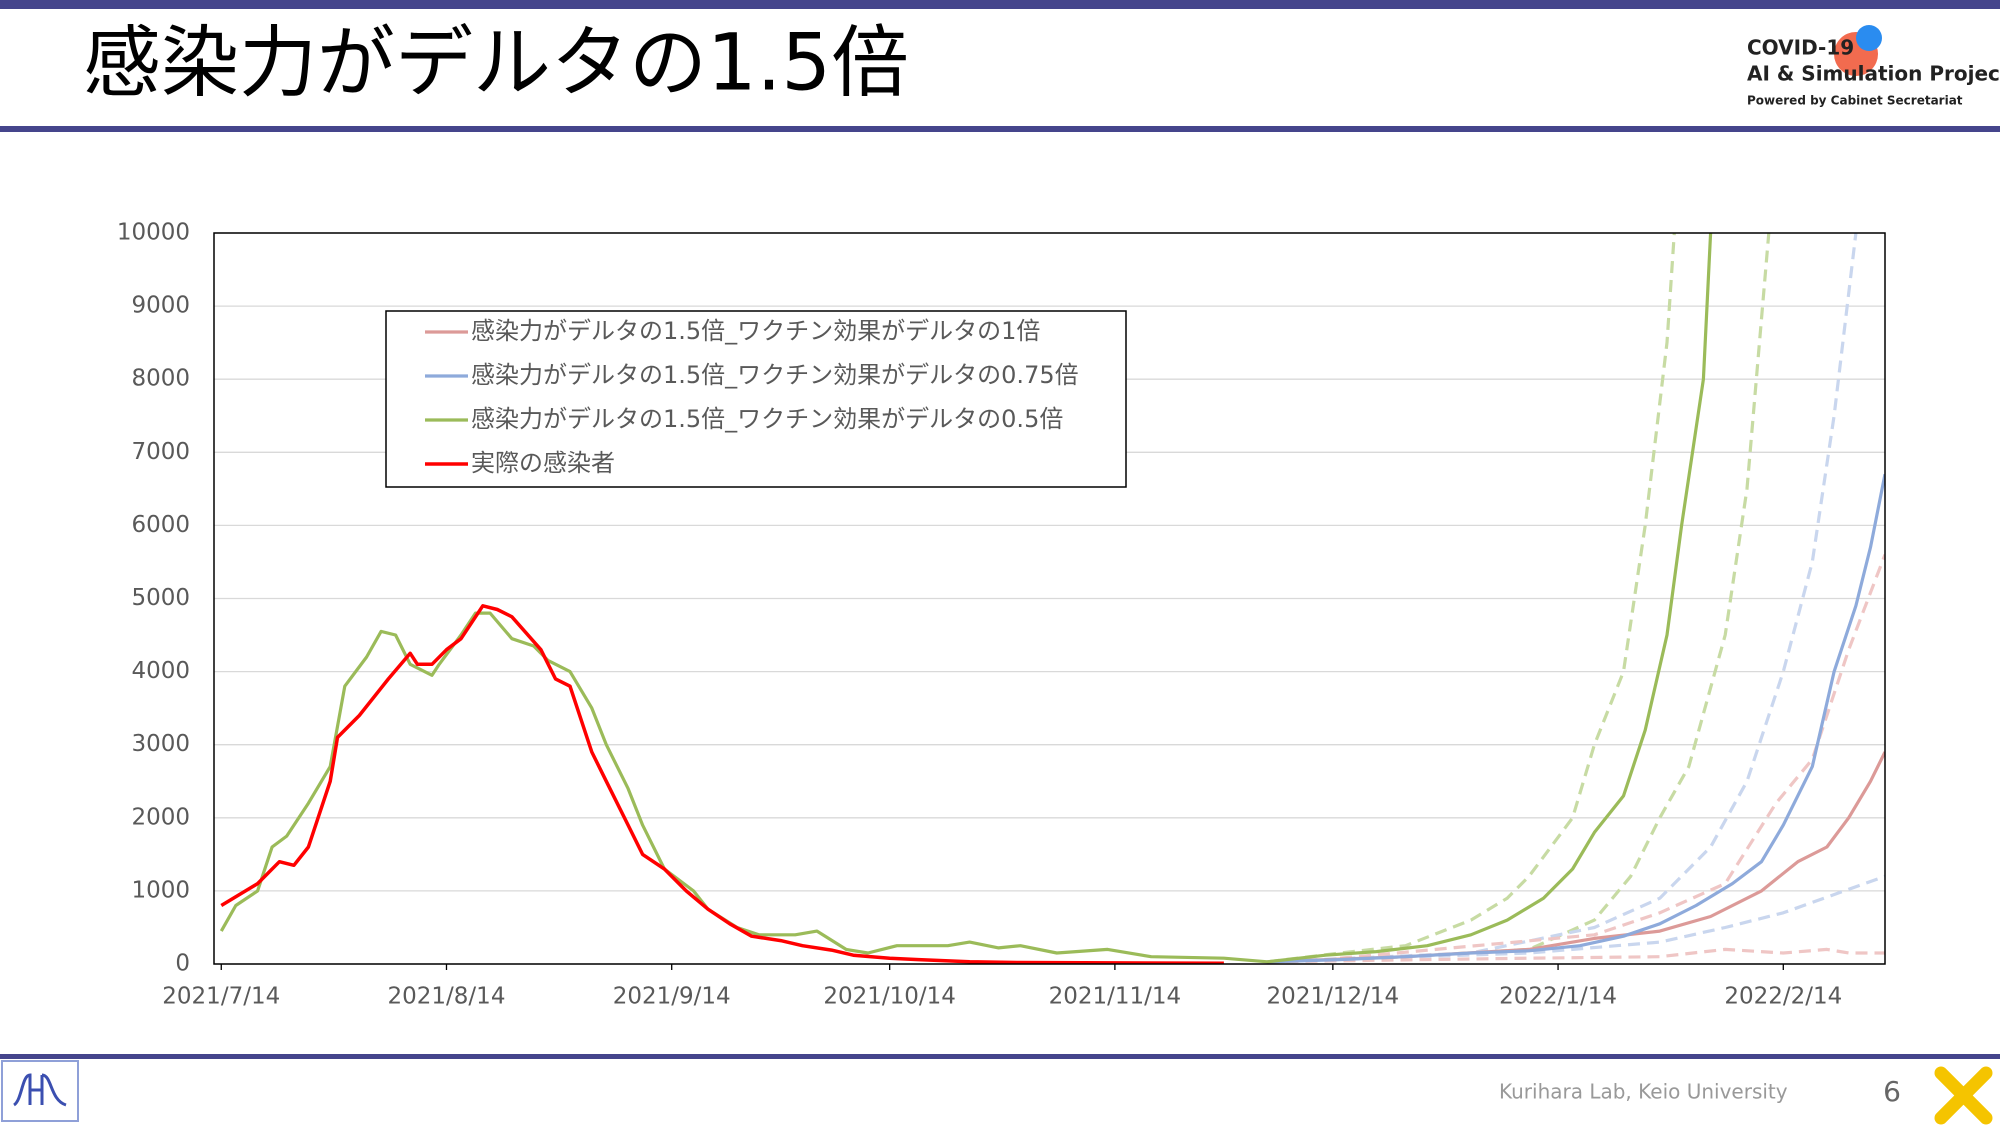  Describe the element at coordinates (160, 452) in the screenshot. I see `y-tick-label: 7000` at that location.